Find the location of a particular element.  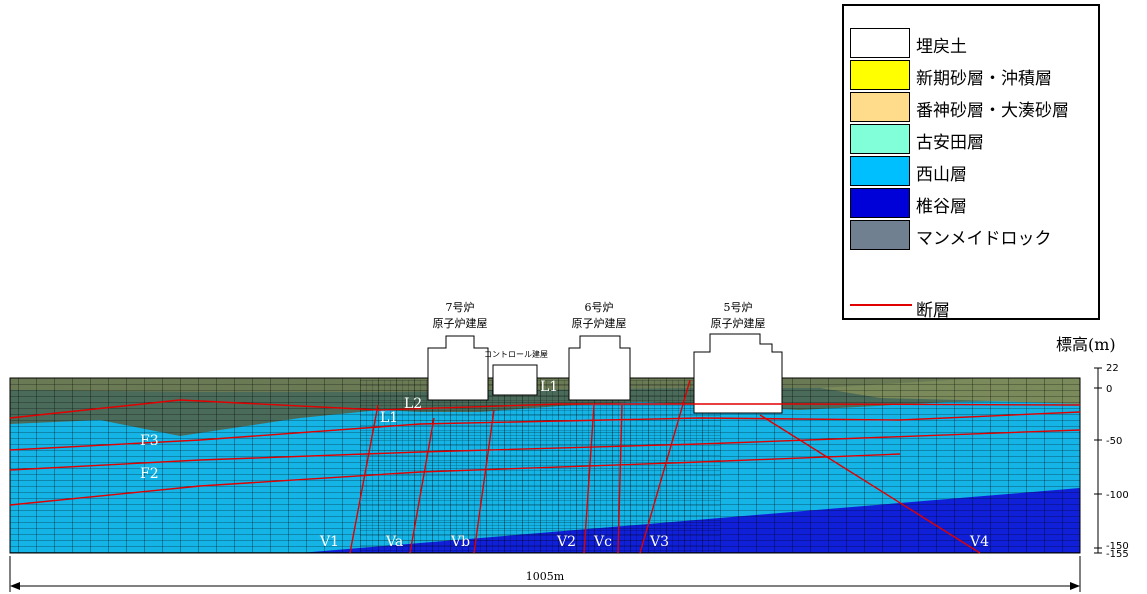

building-unit5: 5号炉 原子炉建屋 is located at coordinates (738, 357).